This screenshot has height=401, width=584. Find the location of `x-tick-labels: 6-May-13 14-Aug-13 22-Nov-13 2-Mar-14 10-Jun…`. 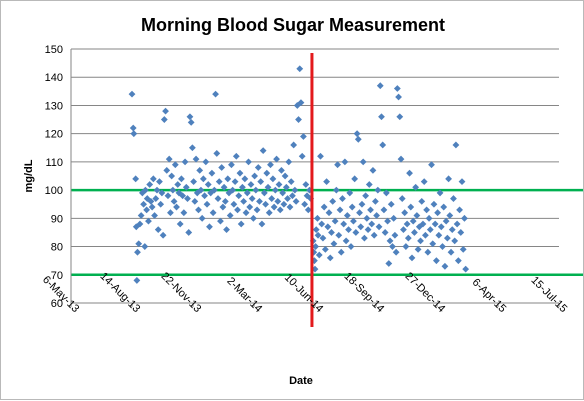

x-tick-labels: 6-May-13 14-Aug-13 22-Nov-13 2-Mar-14 10-Jun… is located at coordinates (304, 292).